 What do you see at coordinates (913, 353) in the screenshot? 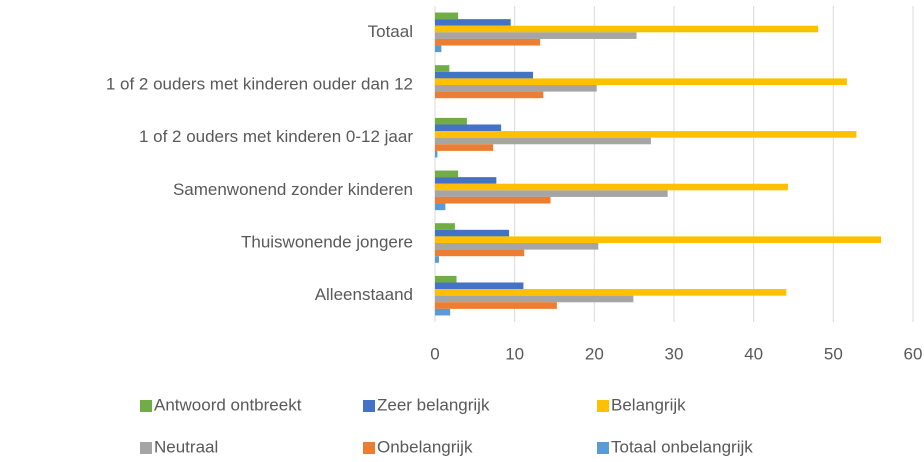
I see `x-tick-label: 60` at bounding box center [913, 353].